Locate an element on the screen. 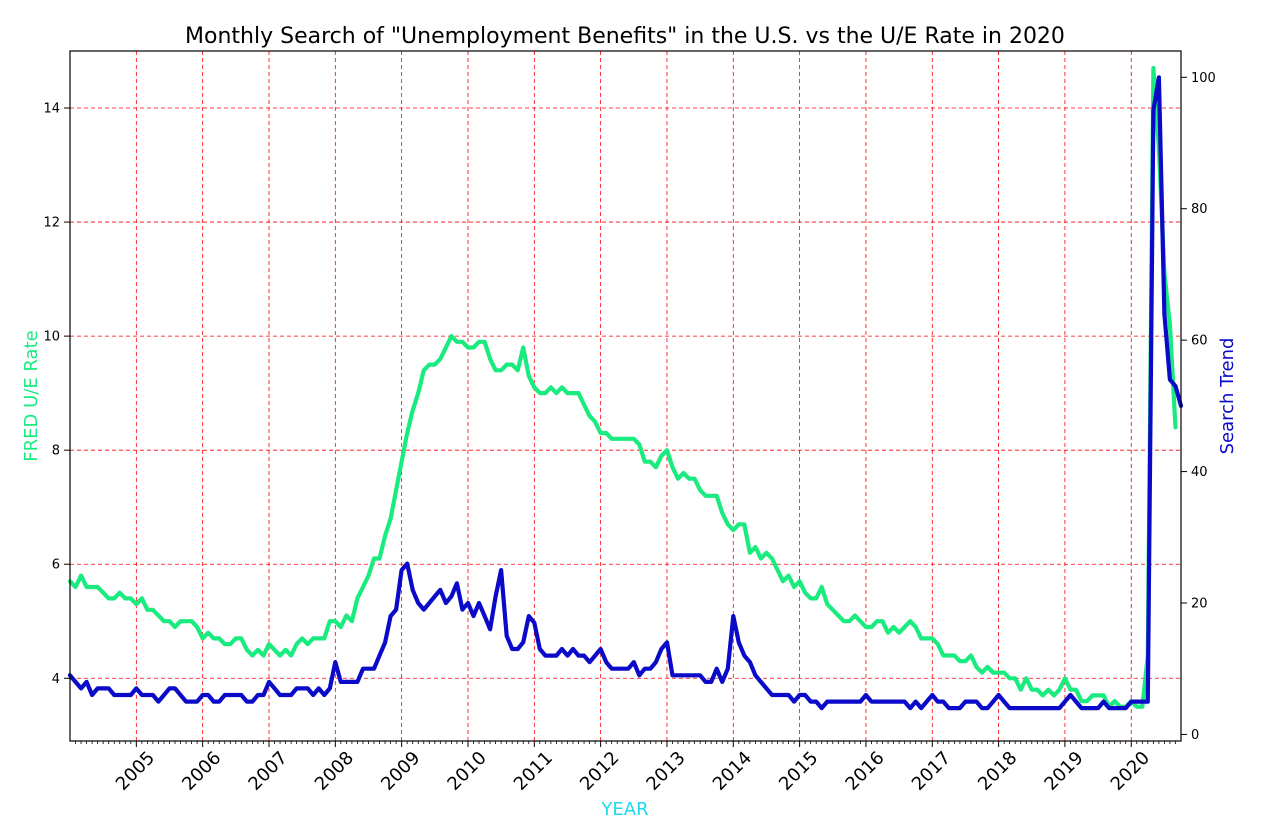  y-right-tick-label: 100 is located at coordinates (1203, 78).